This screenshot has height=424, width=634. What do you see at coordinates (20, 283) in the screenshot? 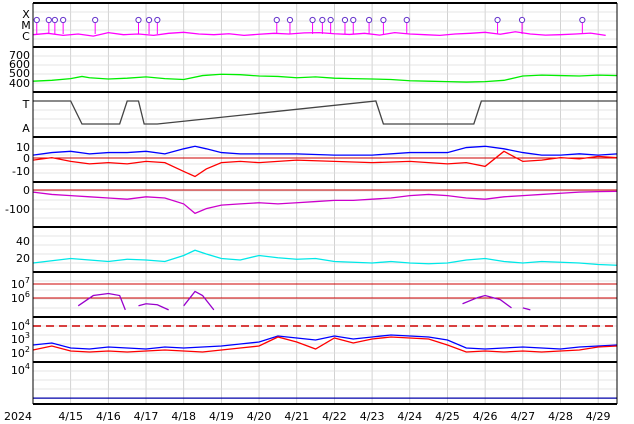
I see `y-tick-label: 10⁷` at bounding box center [20, 283].